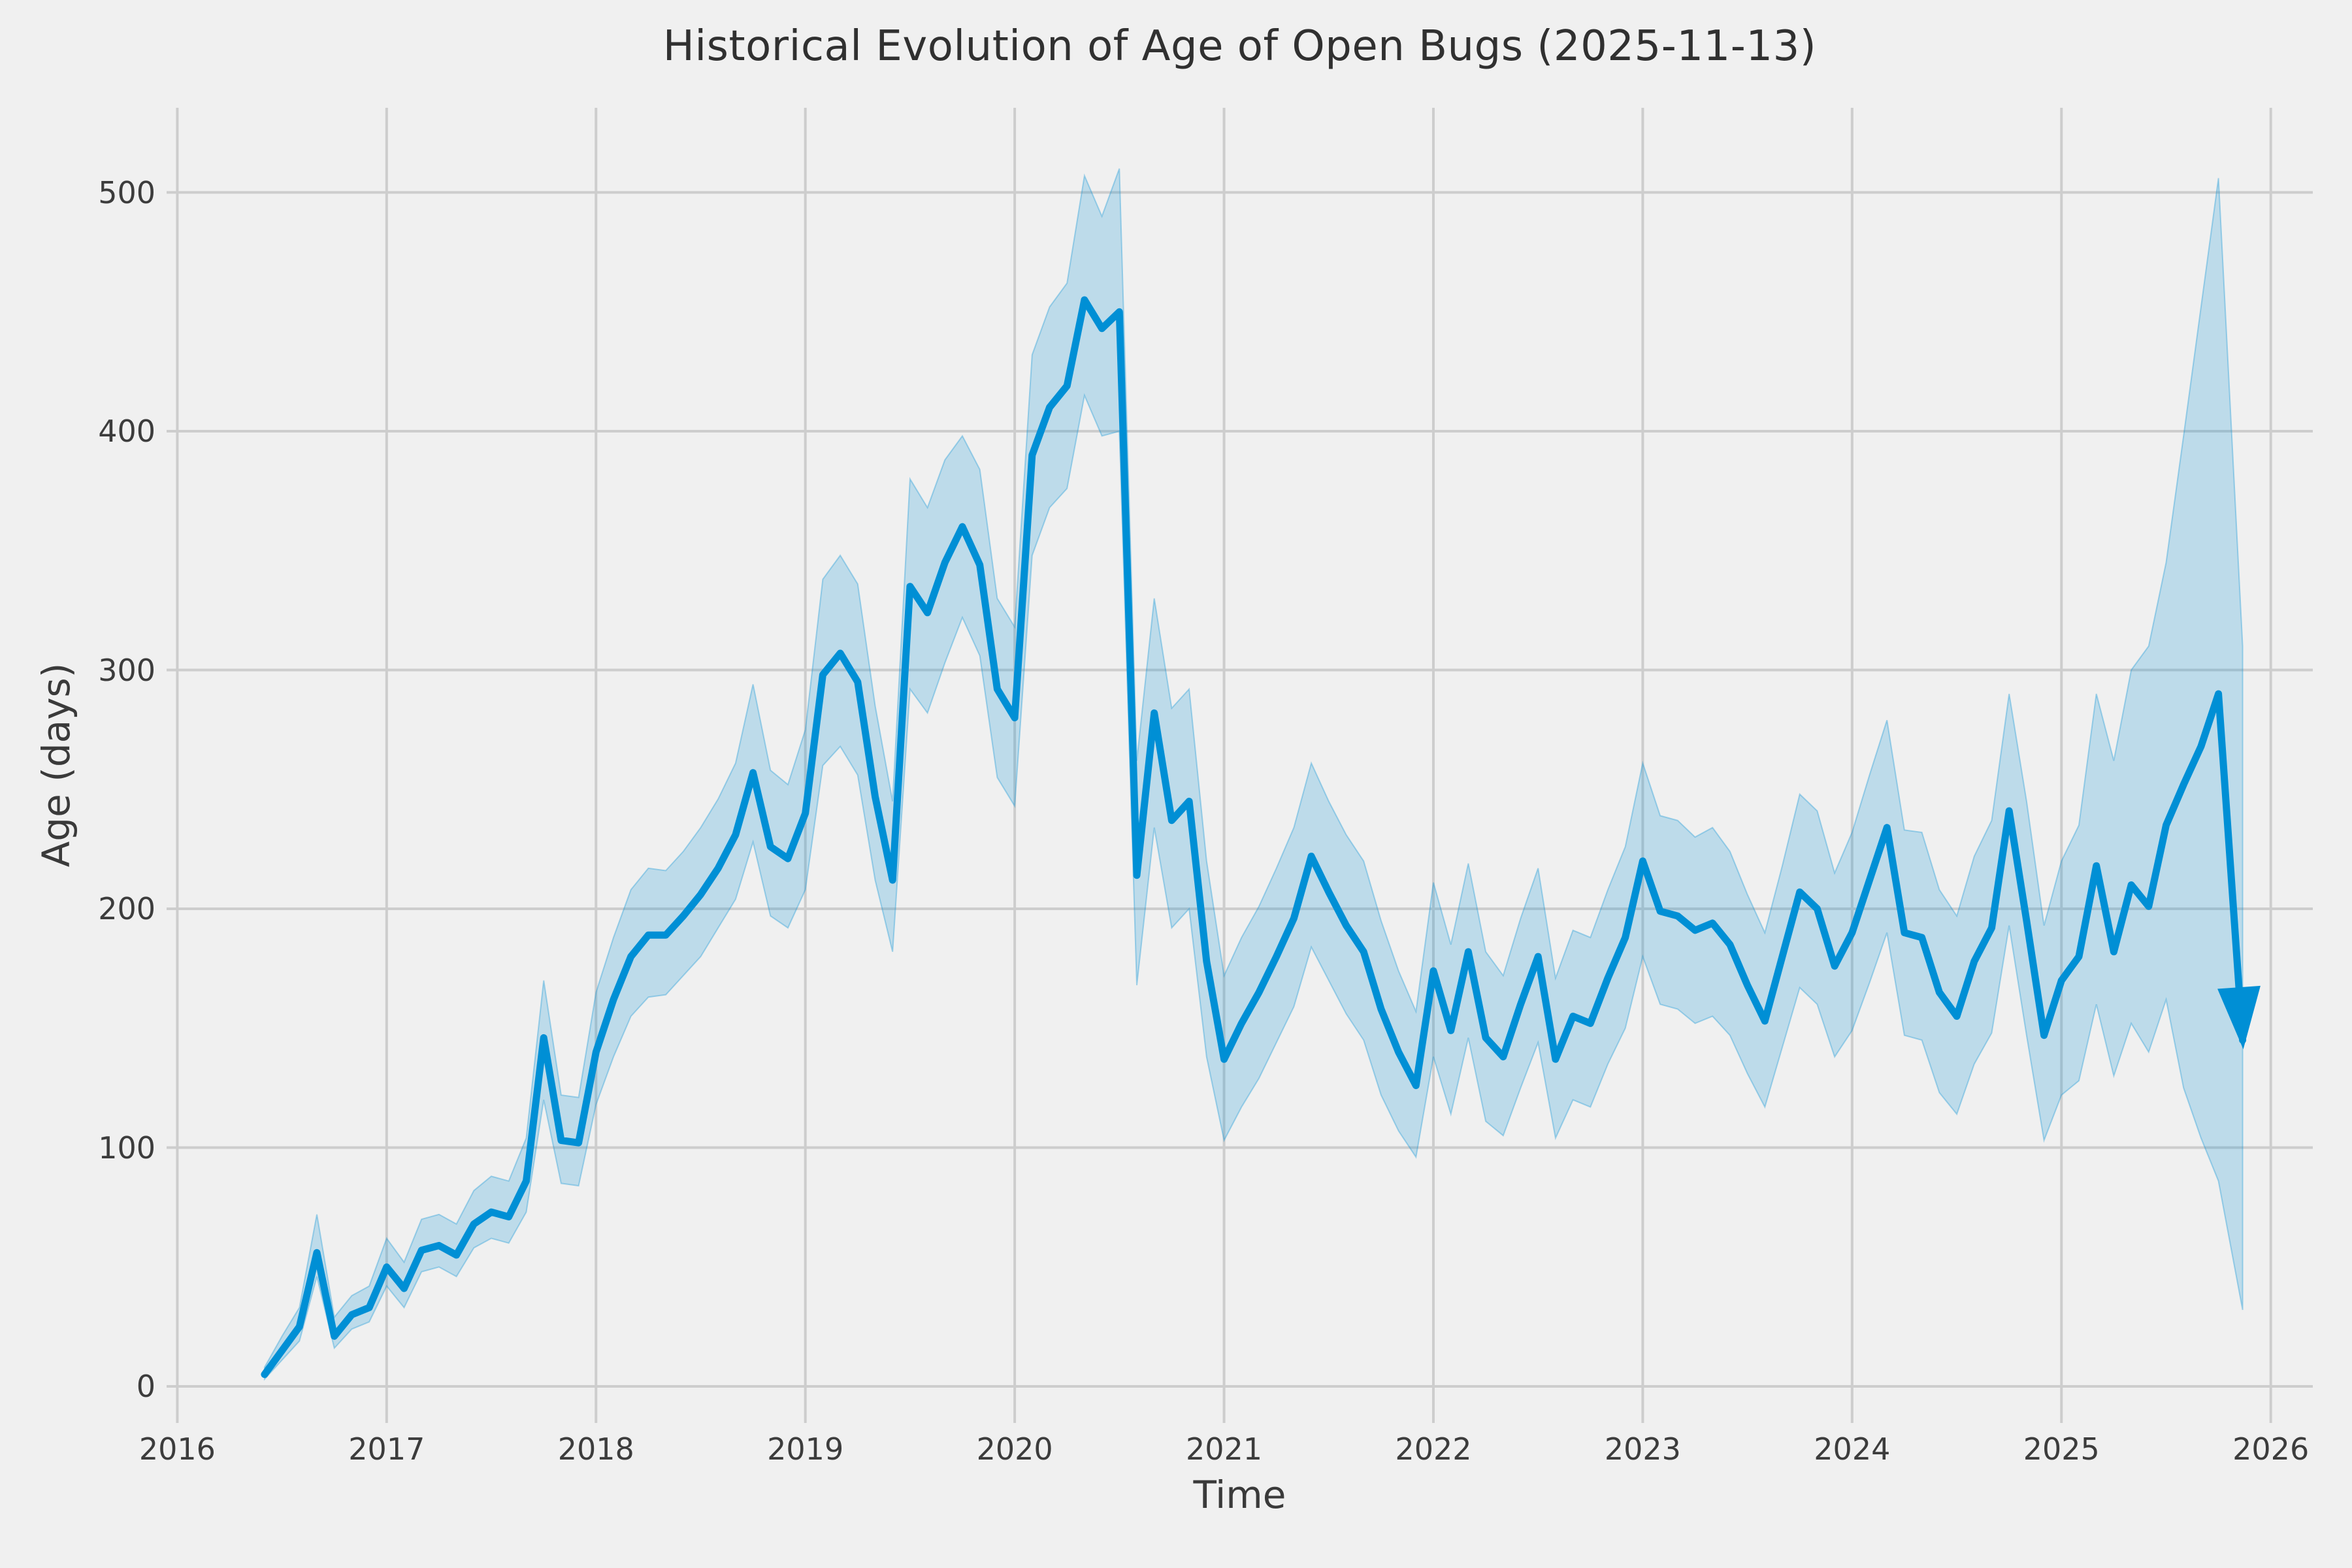 The height and width of the screenshot is (1568, 2352). What do you see at coordinates (1433, 1449) in the screenshot?
I see `x-tick-label: 2022` at bounding box center [1433, 1449].